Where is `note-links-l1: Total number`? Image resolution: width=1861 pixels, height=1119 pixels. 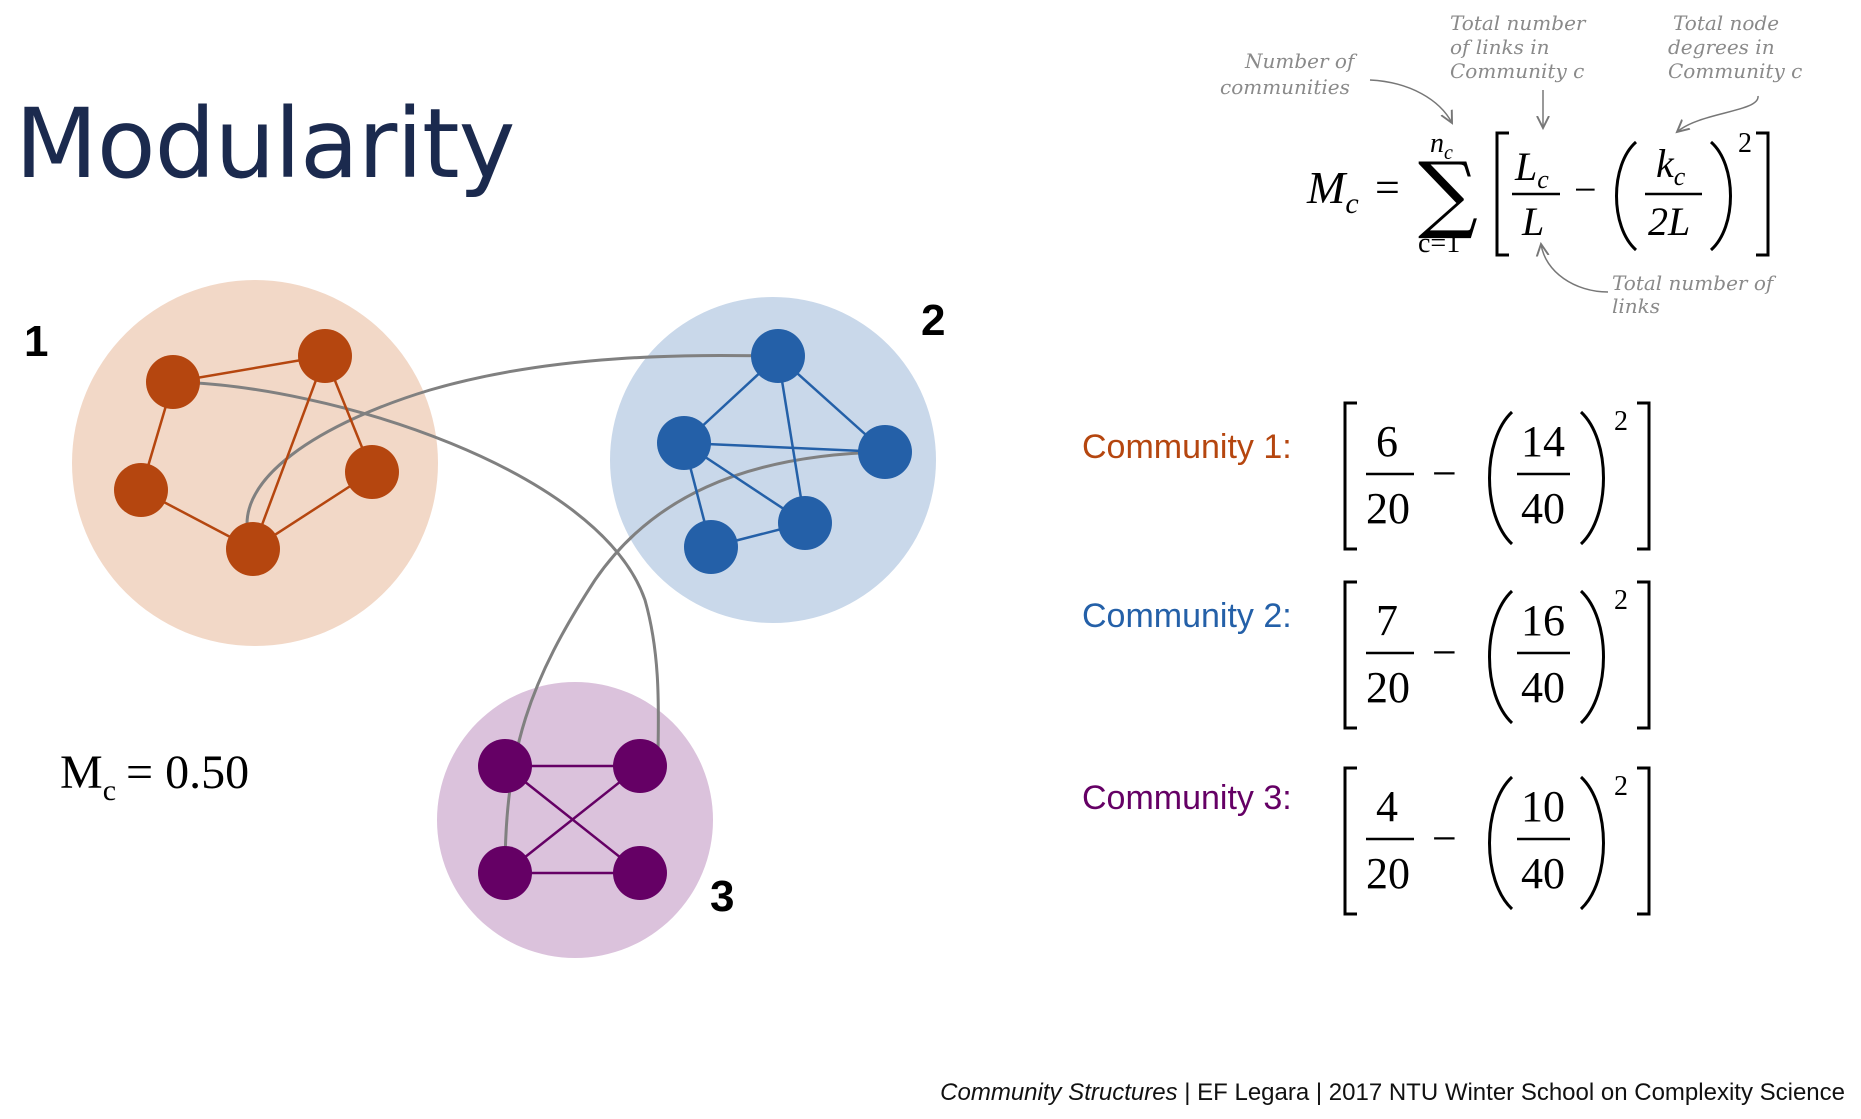
note-links-l1: Total number is located at coordinates (1518, 23).